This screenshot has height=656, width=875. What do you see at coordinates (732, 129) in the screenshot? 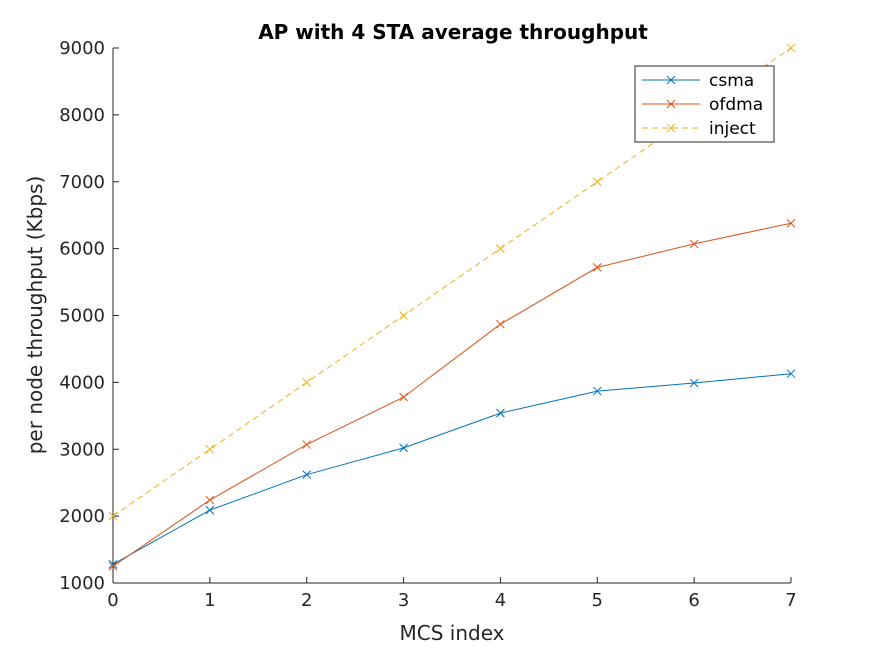
I see `legend-label: inject` at bounding box center [732, 129].